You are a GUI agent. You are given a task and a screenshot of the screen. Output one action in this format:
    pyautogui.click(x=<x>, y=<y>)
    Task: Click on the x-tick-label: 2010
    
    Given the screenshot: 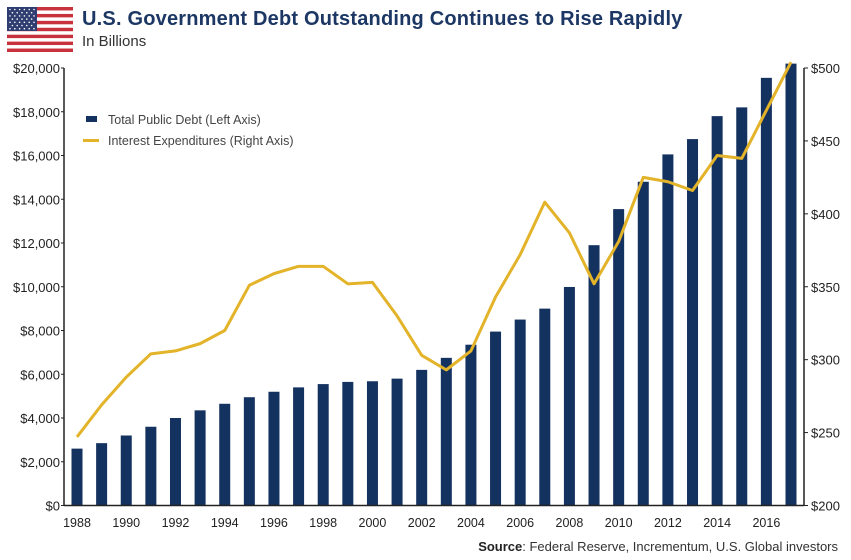 What is the action you would take?
    pyautogui.click(x=619, y=523)
    